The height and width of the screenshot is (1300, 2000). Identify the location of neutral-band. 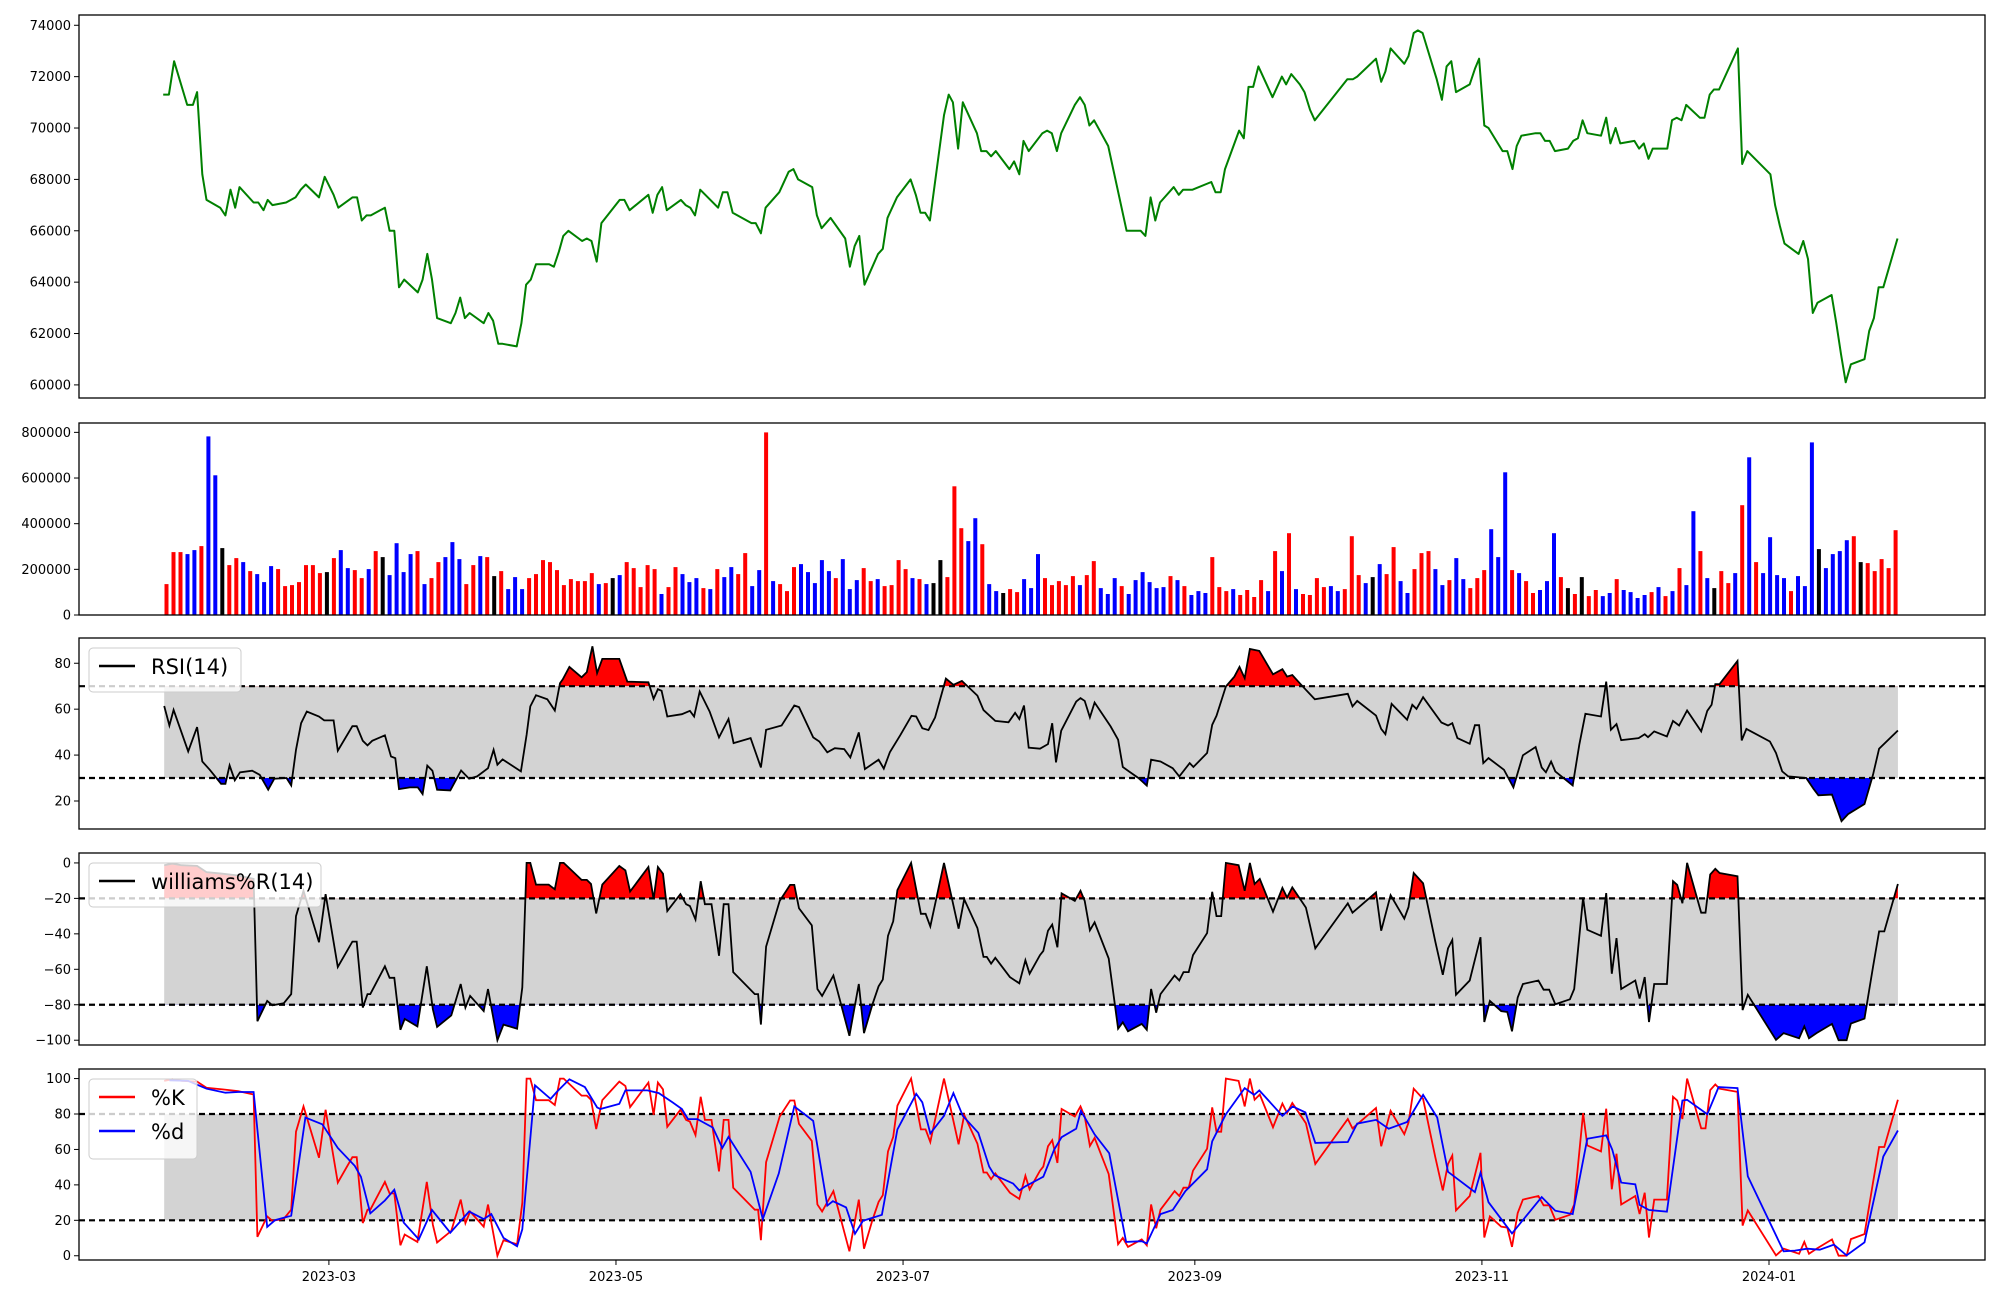
(1031, 732).